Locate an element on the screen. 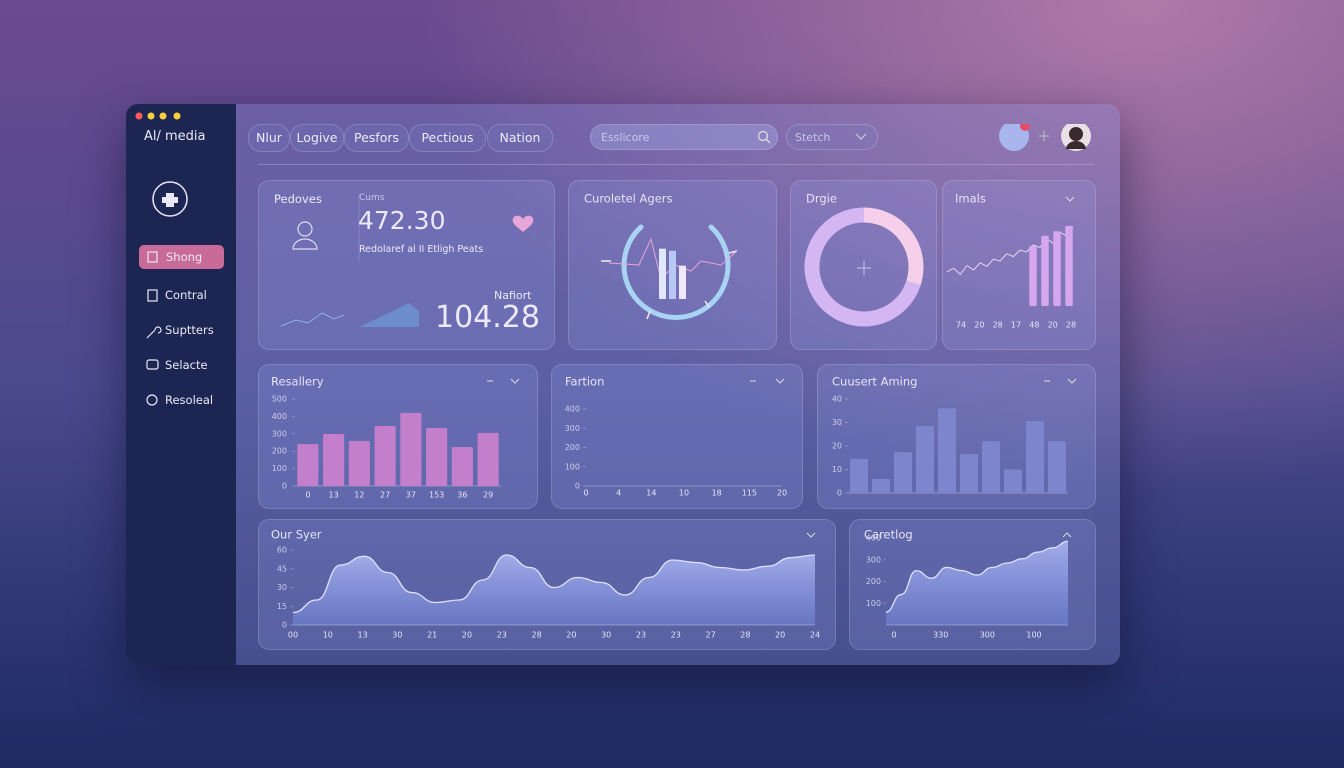 The width and height of the screenshot is (1344, 768). x-tick-label: 00 is located at coordinates (293, 635).